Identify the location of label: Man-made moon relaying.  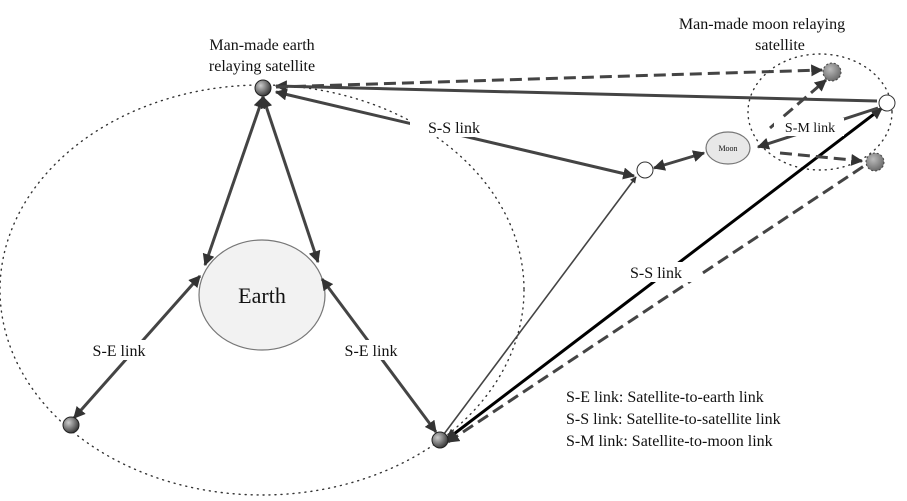
(762, 24).